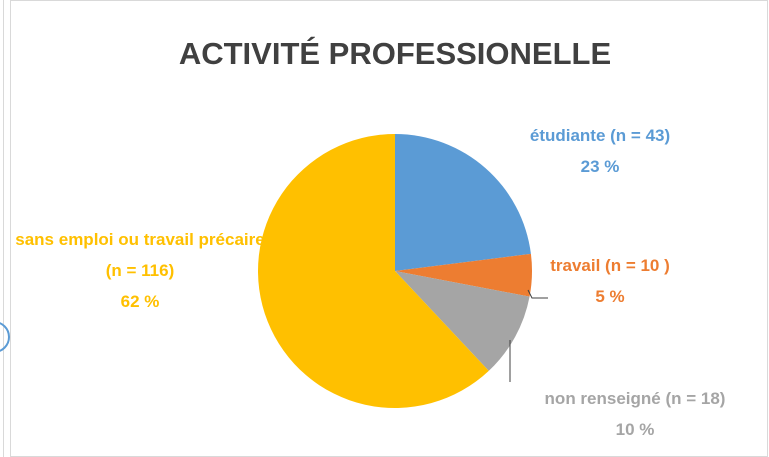 Image resolution: width=769 pixels, height=457 pixels. What do you see at coordinates (634, 414) in the screenshot?
I see `data-label: non renseigné (n = 18) 10 %` at bounding box center [634, 414].